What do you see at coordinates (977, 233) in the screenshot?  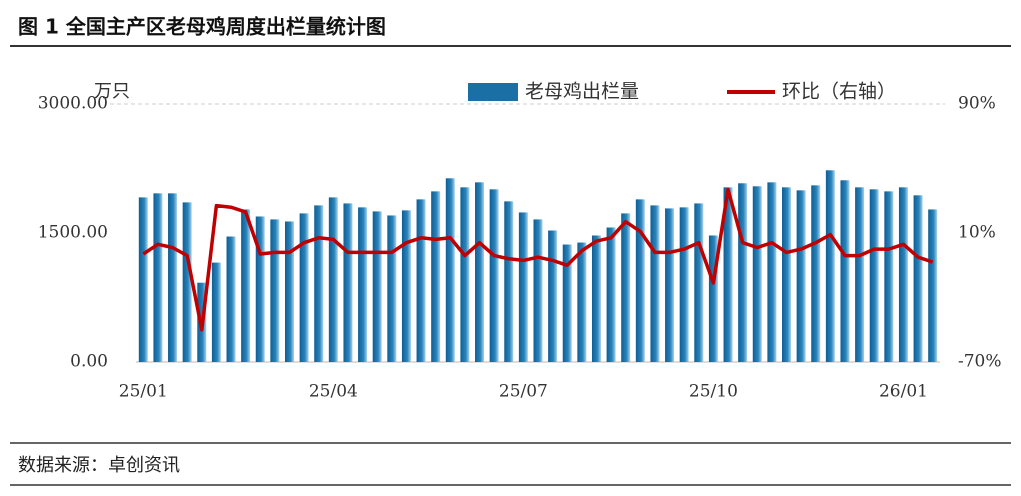 I see `y2-tick-label: 10%` at bounding box center [977, 233].